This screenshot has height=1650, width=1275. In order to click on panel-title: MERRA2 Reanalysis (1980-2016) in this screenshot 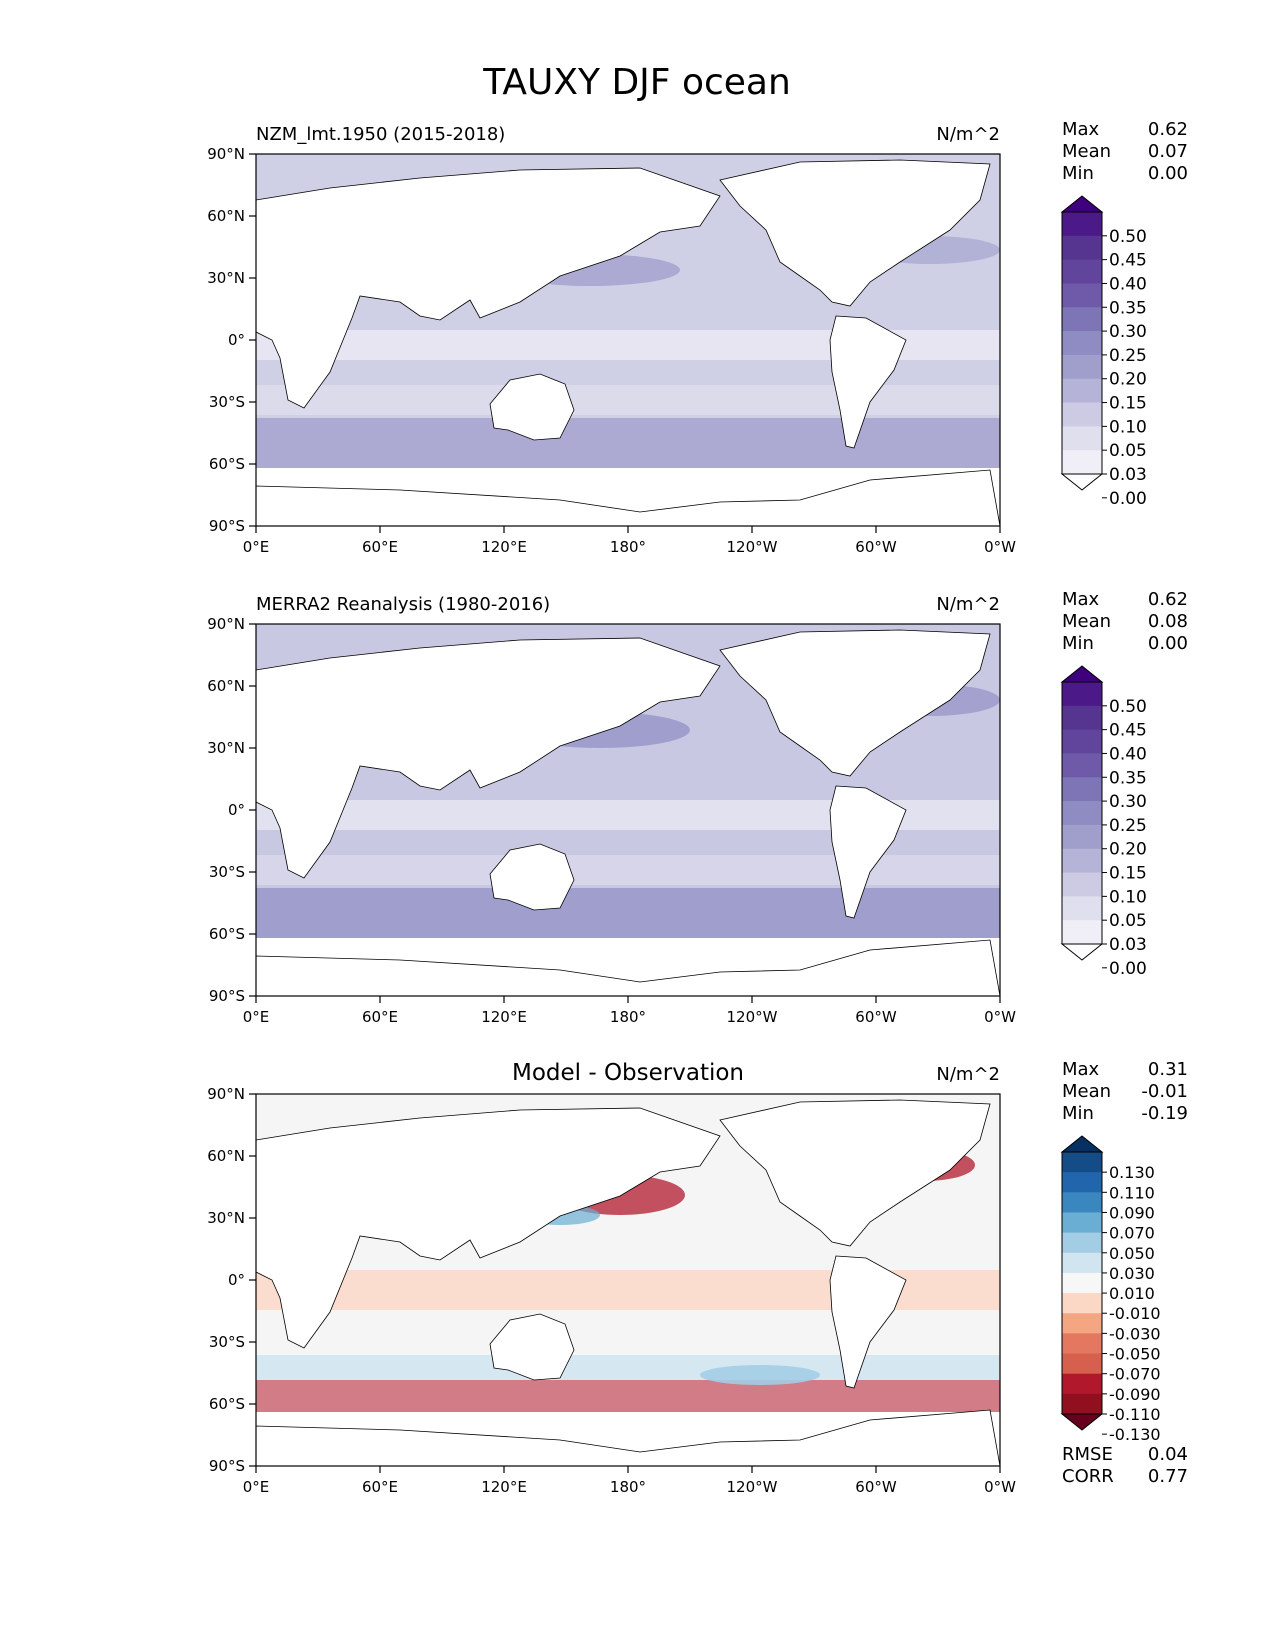, I will do `click(403, 604)`.